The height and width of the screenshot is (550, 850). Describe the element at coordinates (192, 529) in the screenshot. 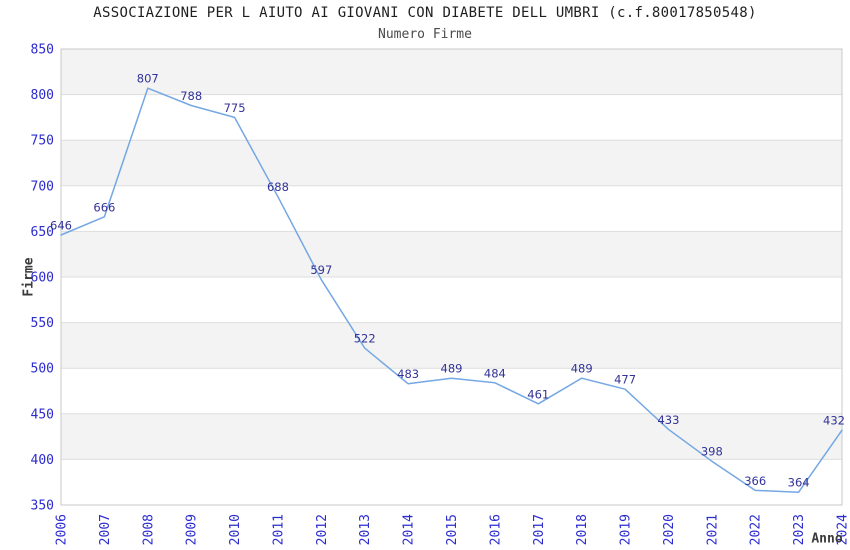

I see `x-tick-label: 2009` at that location.